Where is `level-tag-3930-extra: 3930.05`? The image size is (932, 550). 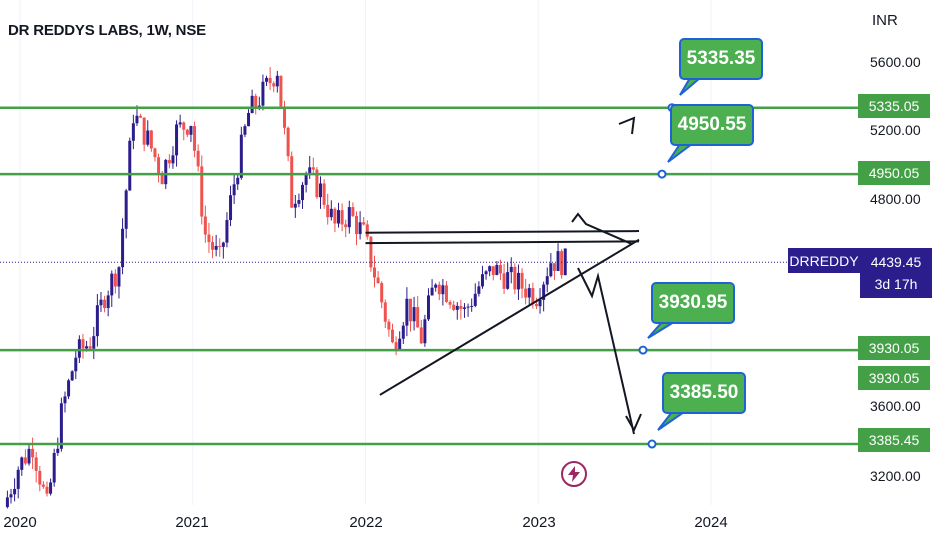 level-tag-3930-extra: 3930.05 is located at coordinates (894, 378).